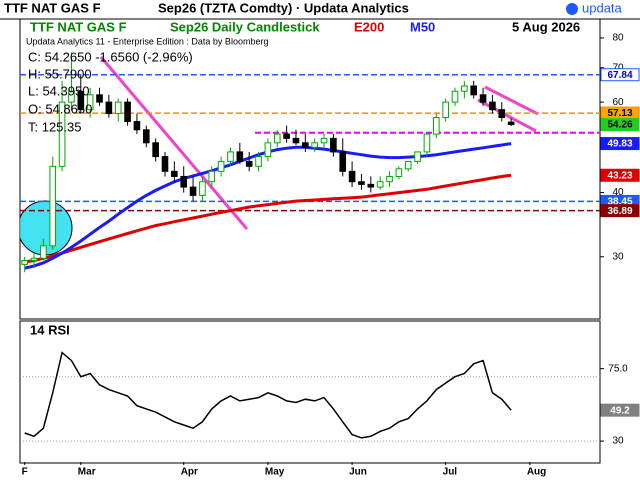 This screenshot has width=640, height=480. I want to click on logo-icon, so click(572, 9).